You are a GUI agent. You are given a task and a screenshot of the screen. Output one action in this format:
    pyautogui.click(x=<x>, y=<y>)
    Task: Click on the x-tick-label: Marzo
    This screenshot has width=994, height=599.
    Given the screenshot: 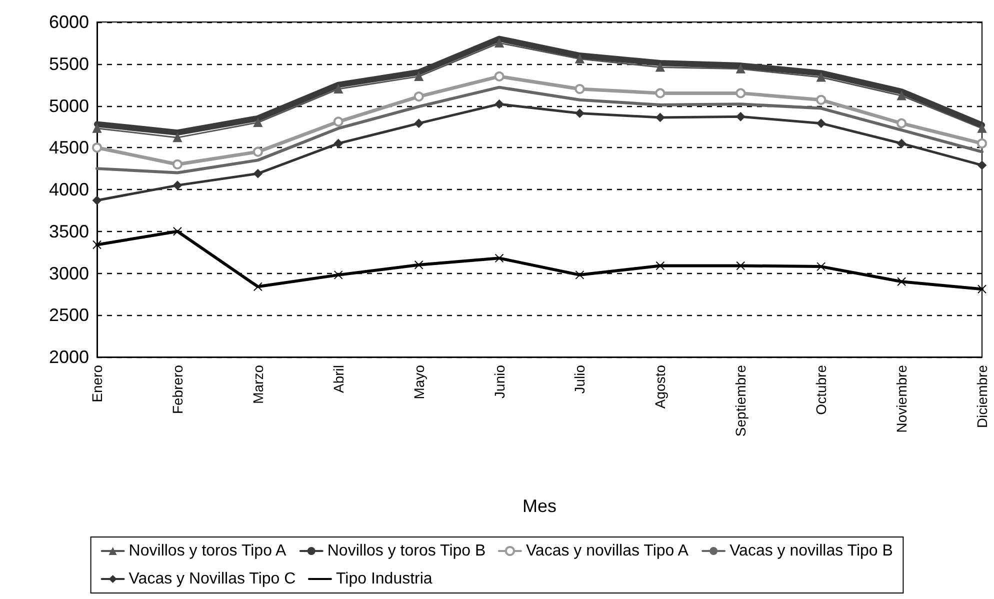 What is the action you would take?
    pyautogui.click(x=258, y=384)
    